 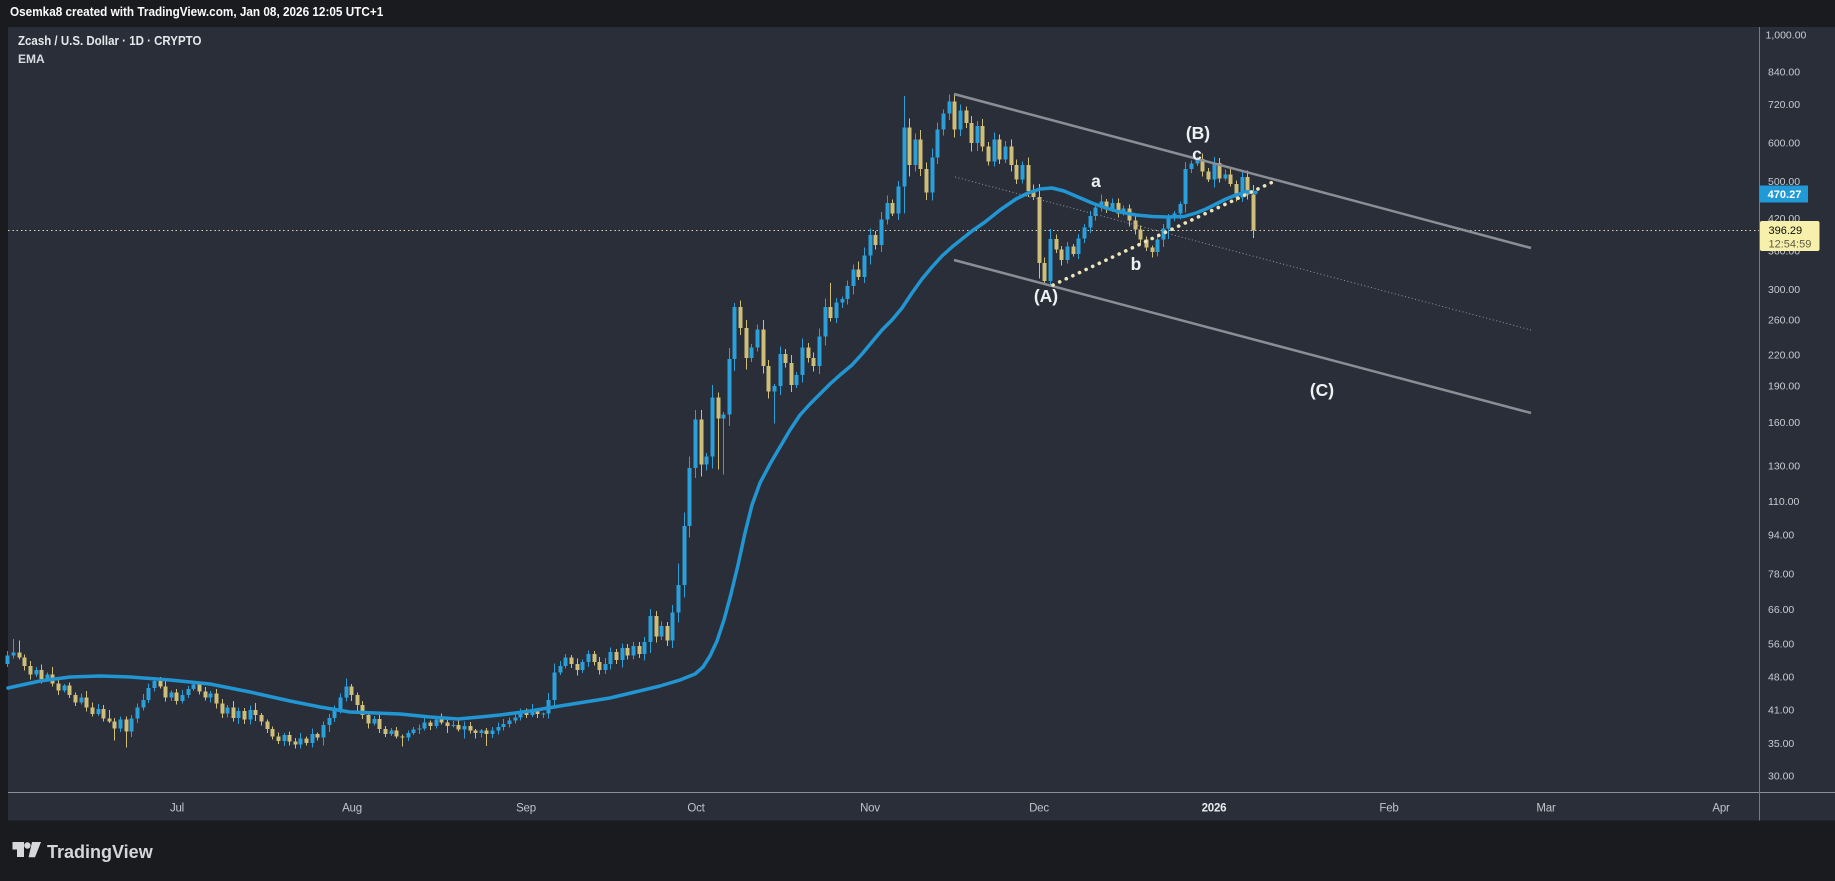 I want to click on svg-text: 56.00, so click(x=1781, y=645).